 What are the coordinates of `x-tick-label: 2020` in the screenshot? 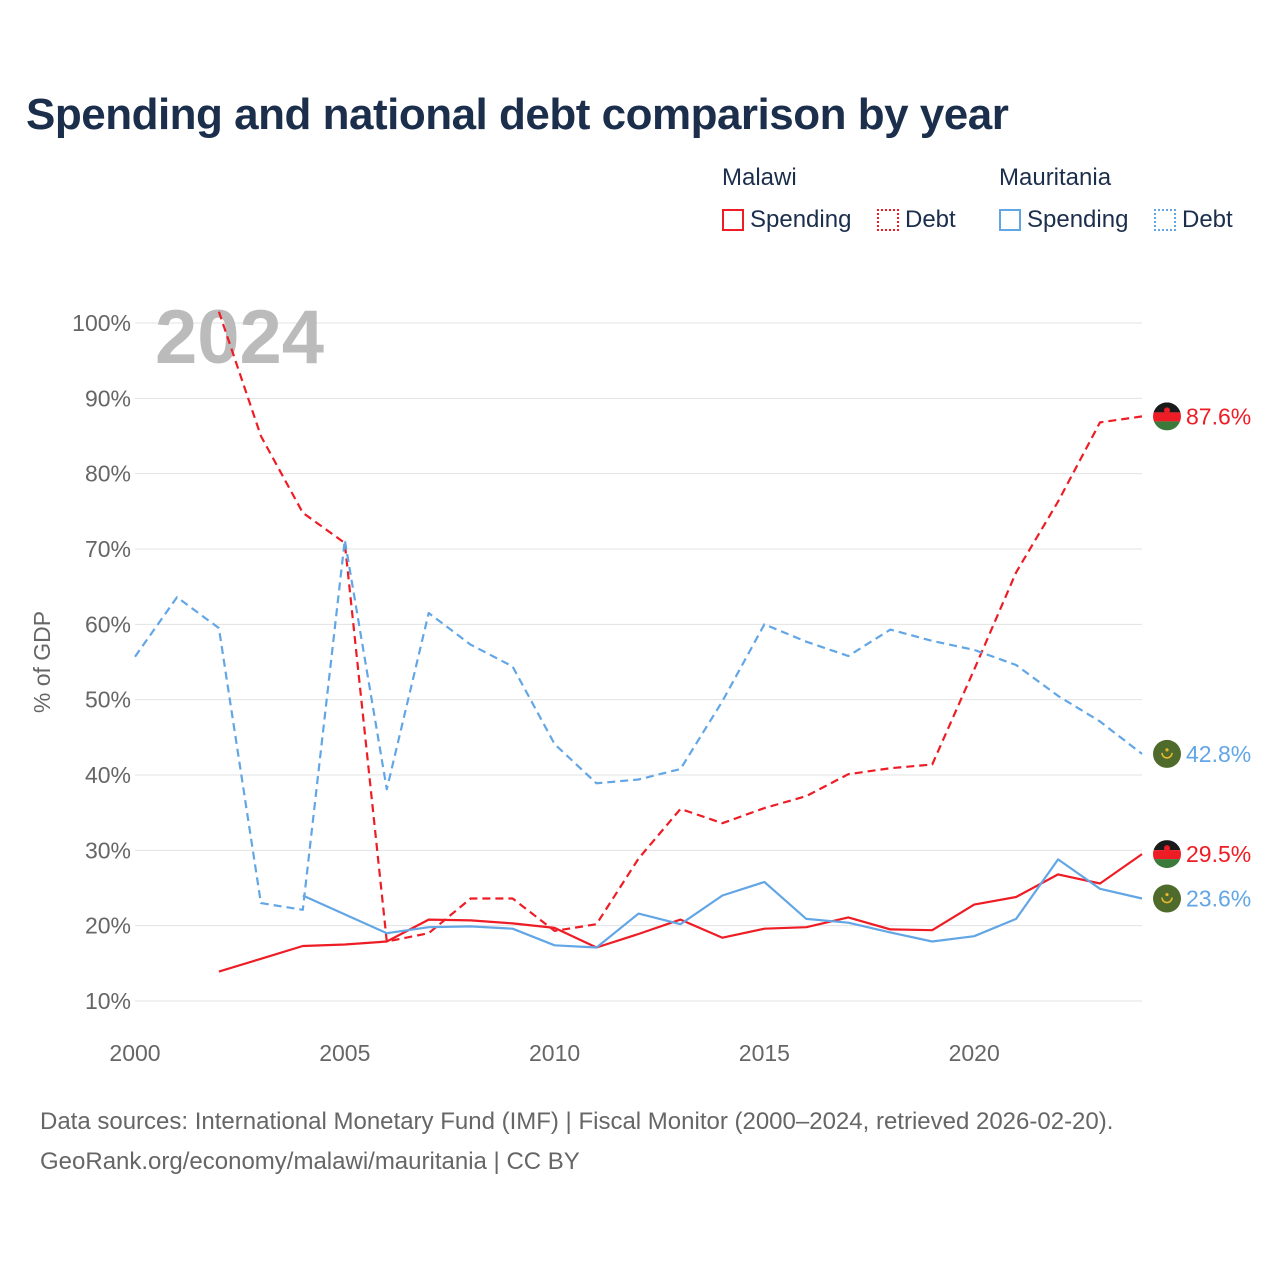 It's located at (974, 1053).